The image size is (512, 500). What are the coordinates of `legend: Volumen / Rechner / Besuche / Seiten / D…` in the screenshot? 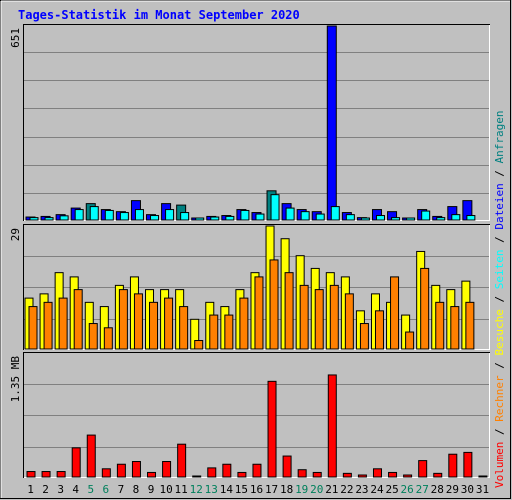 It's located at (499, 299).